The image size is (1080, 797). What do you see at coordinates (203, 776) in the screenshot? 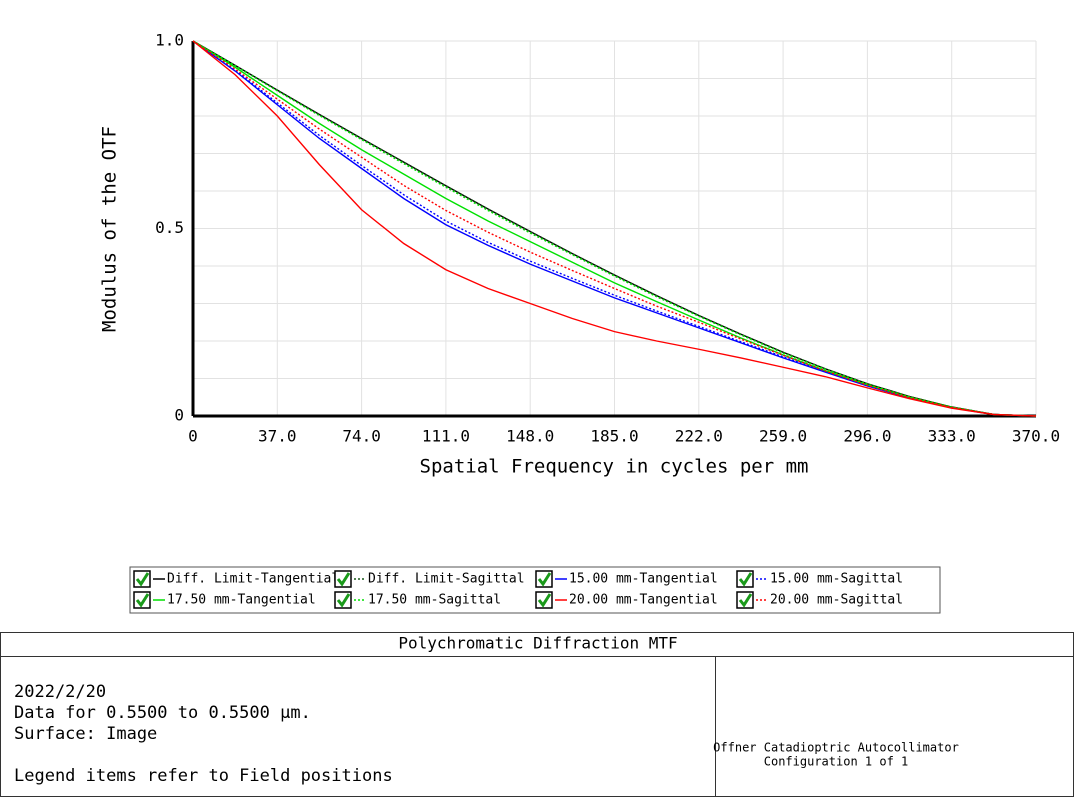
I see `info-line: Legend items refer to Field positions` at bounding box center [203, 776].